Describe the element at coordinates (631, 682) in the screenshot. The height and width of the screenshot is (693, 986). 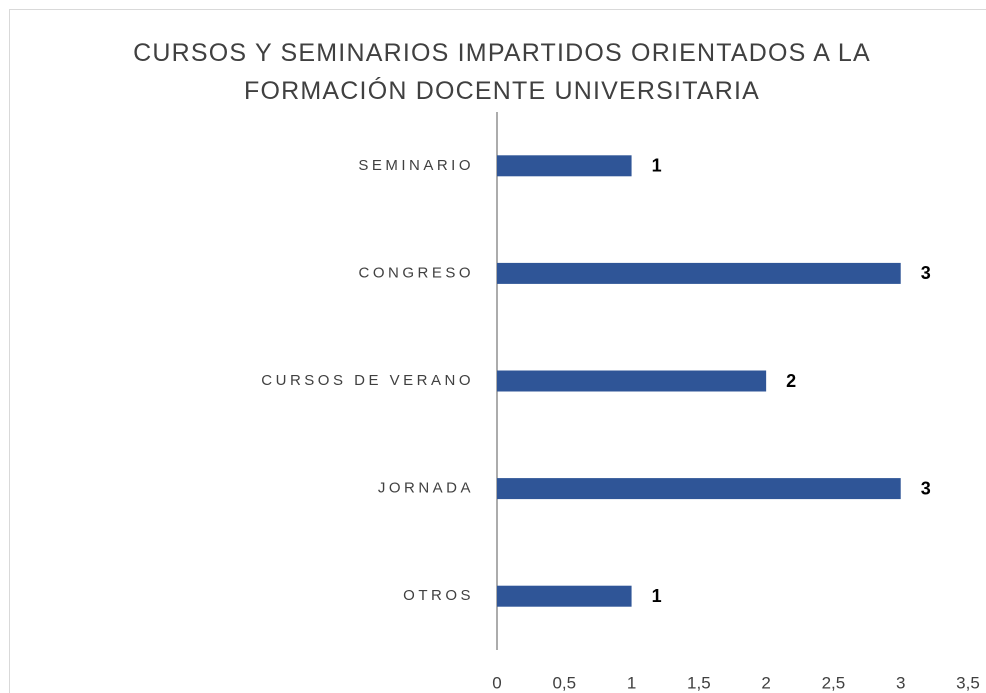
I see `x-tick-label: 1` at that location.